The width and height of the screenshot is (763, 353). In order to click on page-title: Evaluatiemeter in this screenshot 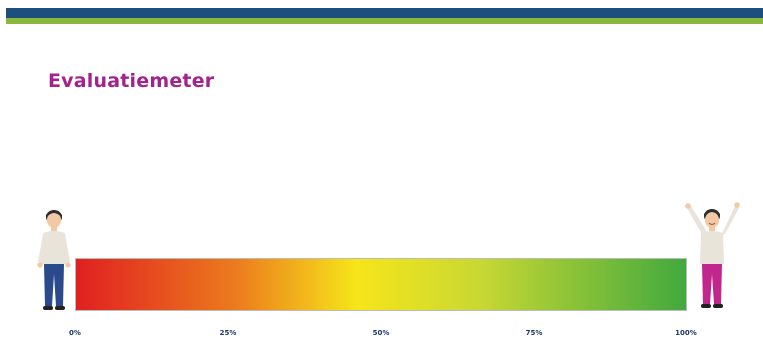, I will do `click(131, 81)`.